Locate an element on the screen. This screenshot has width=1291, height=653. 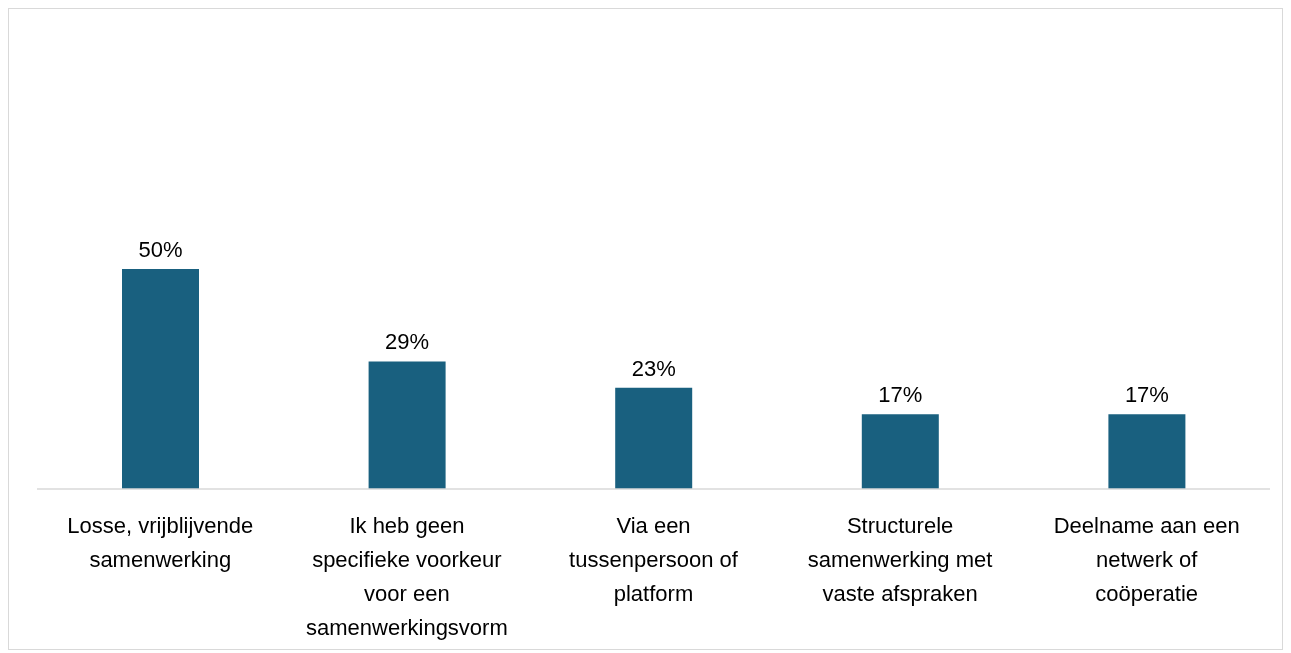
x-tick-label: Structurele samenwerking met vaste afspraken is located at coordinates (900, 559).